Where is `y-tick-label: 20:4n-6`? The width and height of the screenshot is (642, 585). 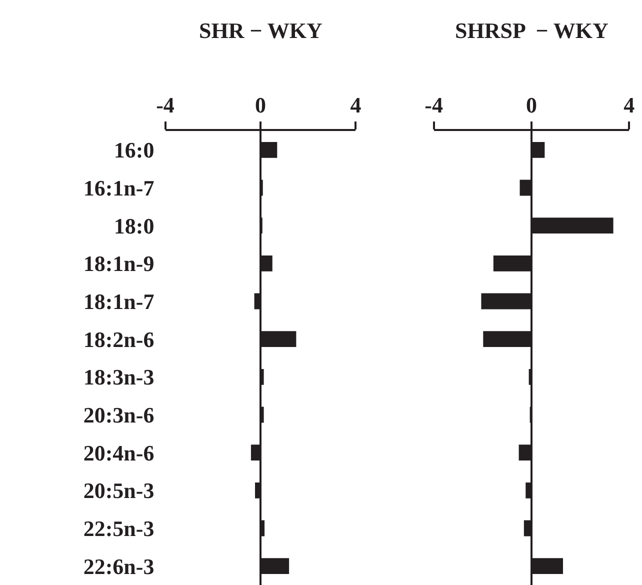 y-tick-label: 20:4n-6 is located at coordinates (118, 453).